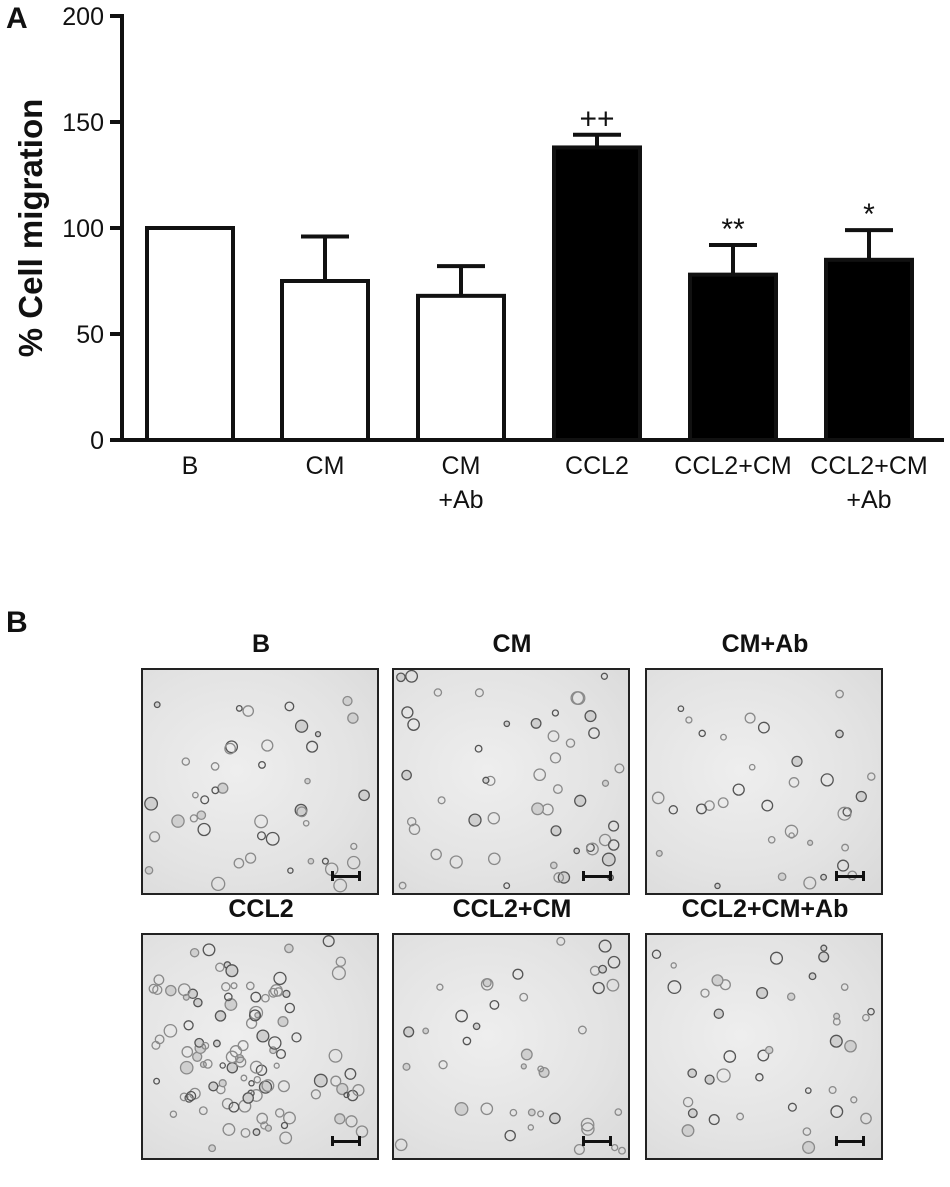 The image size is (950, 1187). I want to click on micrograph-cm-ab, so click(764, 781).